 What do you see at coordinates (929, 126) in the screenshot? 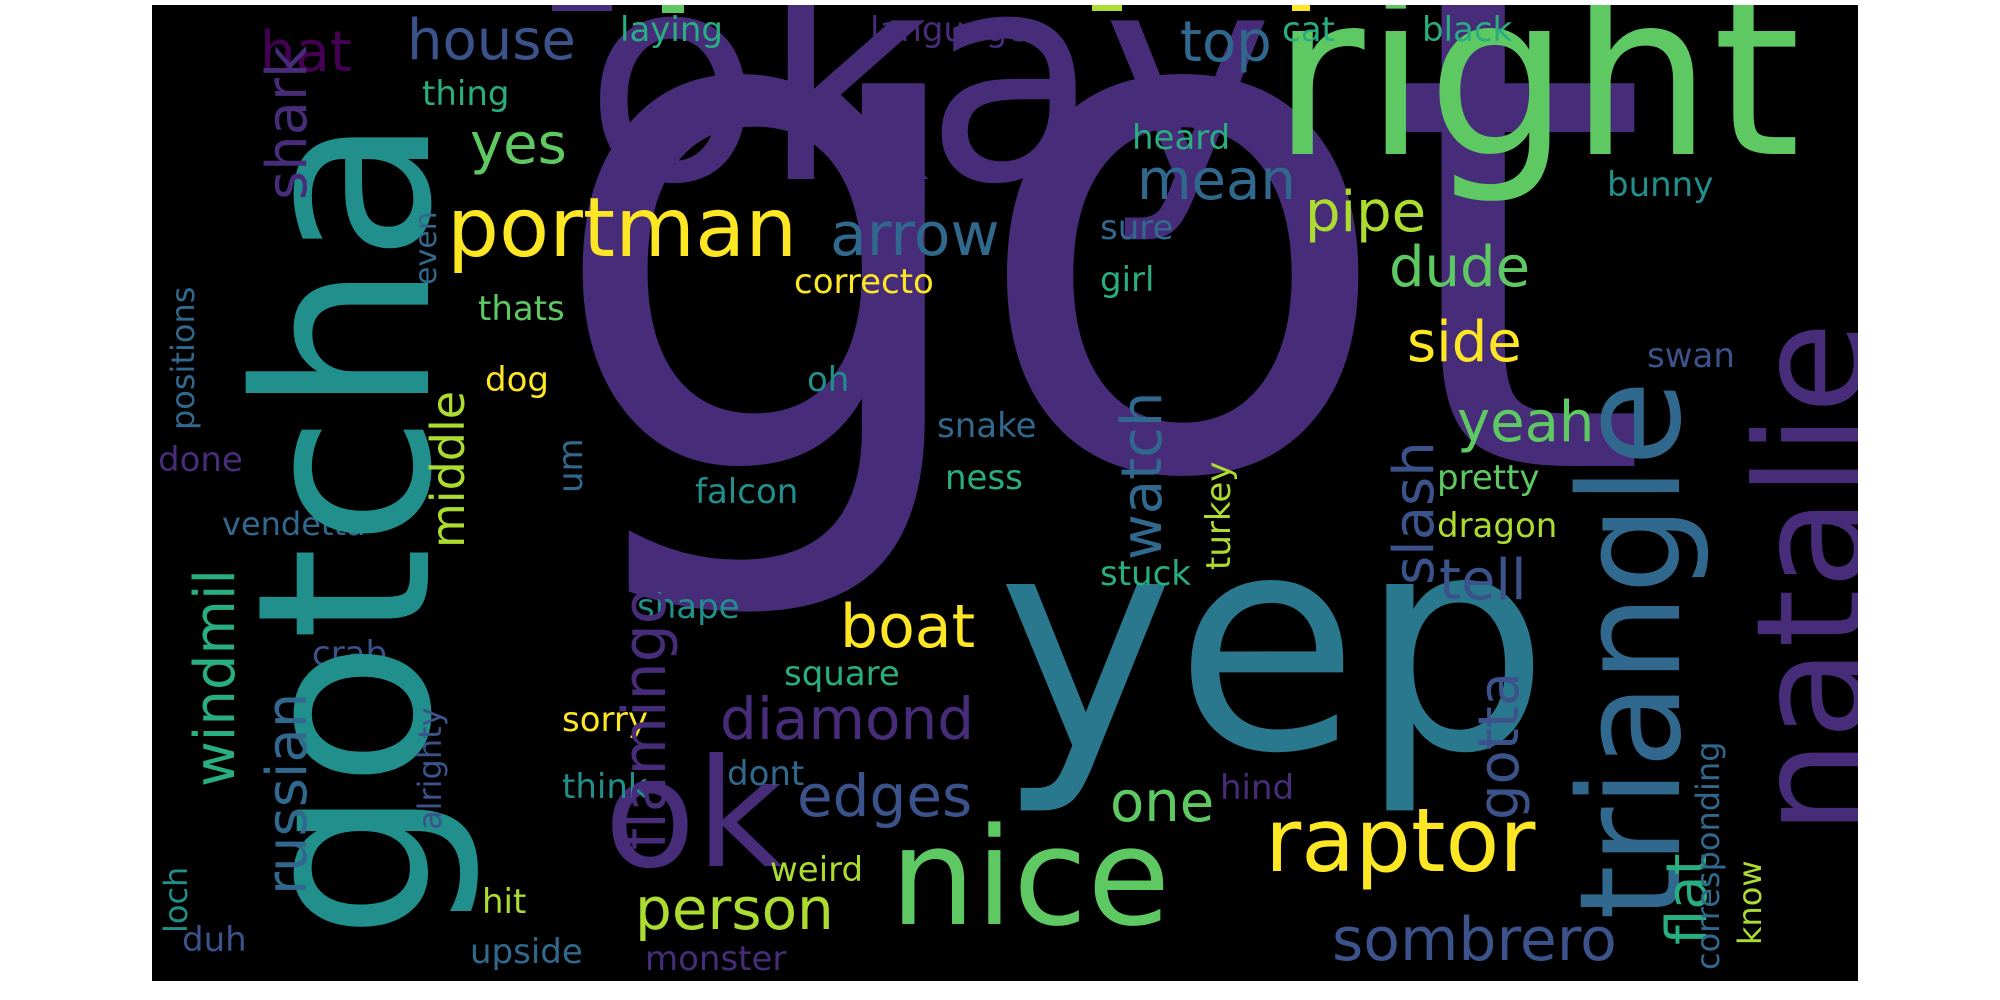
I see `word-okay: okay` at bounding box center [929, 126].